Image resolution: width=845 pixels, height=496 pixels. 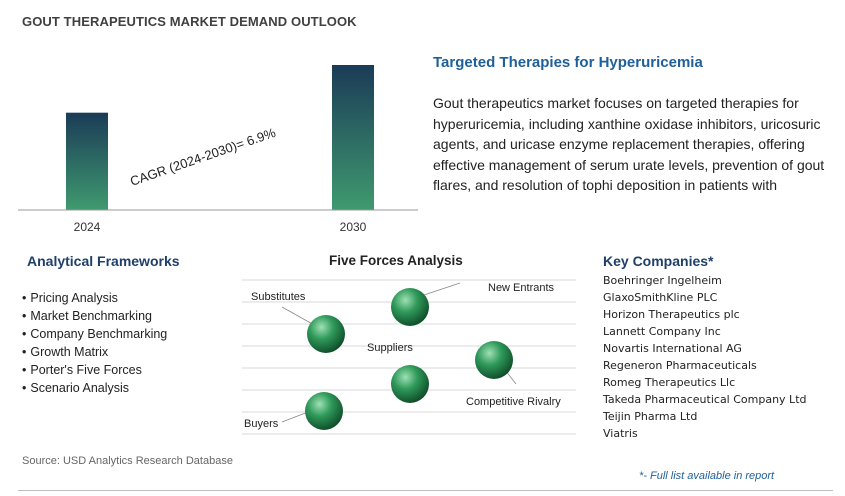 I want to click on list-item: Horizon Therapeutics plc, so click(x=671, y=314).